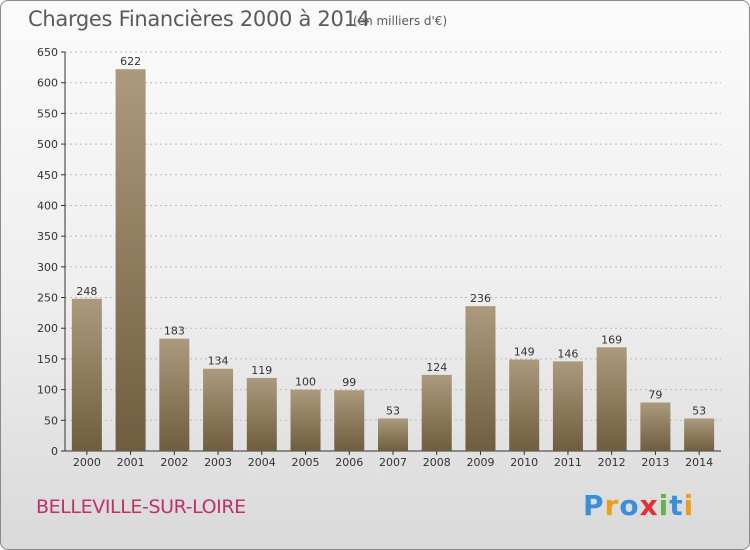 This screenshot has height=550, width=750. I want to click on data-label: 134, so click(218, 361).